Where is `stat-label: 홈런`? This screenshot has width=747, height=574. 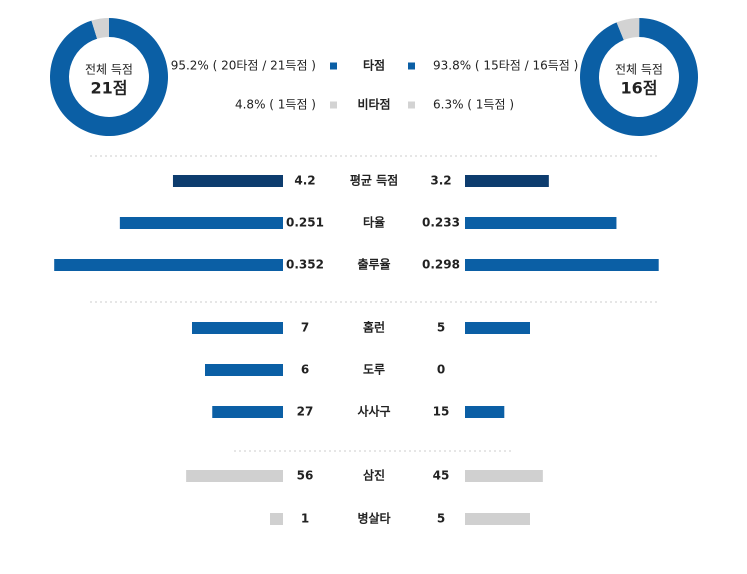 stat-label: 홈런 is located at coordinates (374, 327).